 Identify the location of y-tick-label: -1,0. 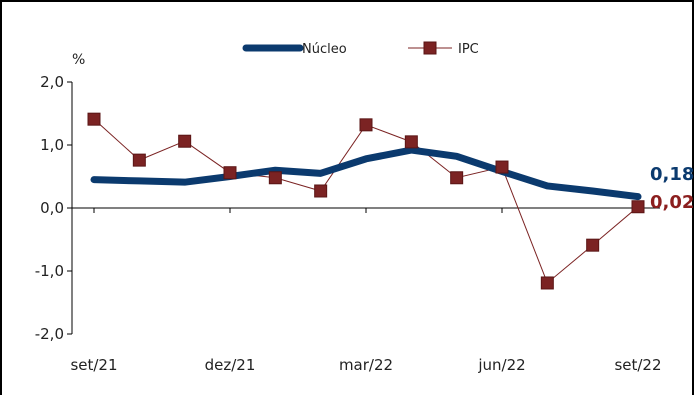
(49, 271).